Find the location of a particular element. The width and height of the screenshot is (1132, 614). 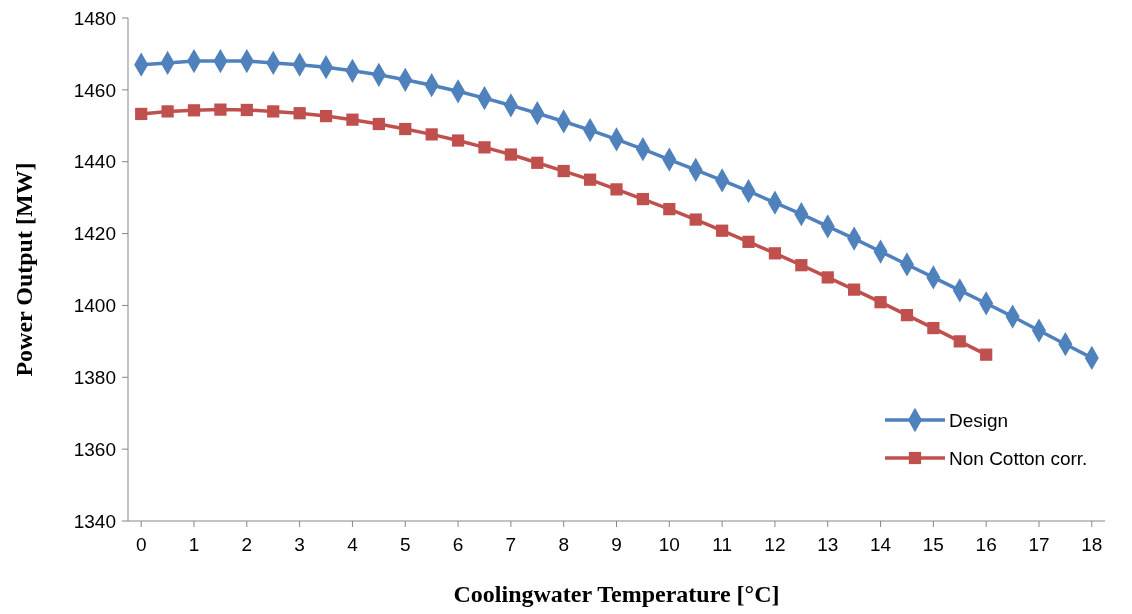

x-tick-label: 7 is located at coordinates (511, 544).